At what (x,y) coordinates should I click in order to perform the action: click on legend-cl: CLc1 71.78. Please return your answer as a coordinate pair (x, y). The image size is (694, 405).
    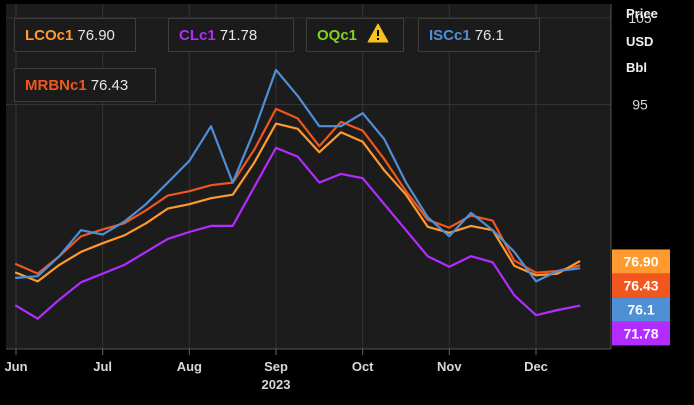
    Looking at the image, I should click on (231, 35).